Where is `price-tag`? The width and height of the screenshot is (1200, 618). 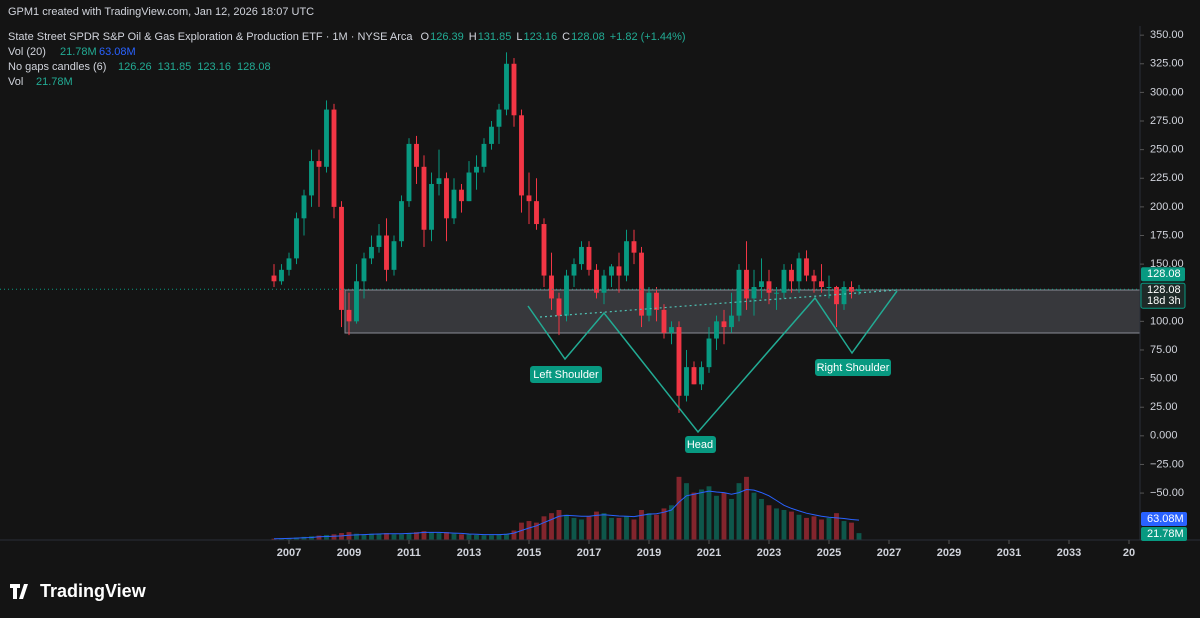
price-tag is located at coordinates (1163, 295).